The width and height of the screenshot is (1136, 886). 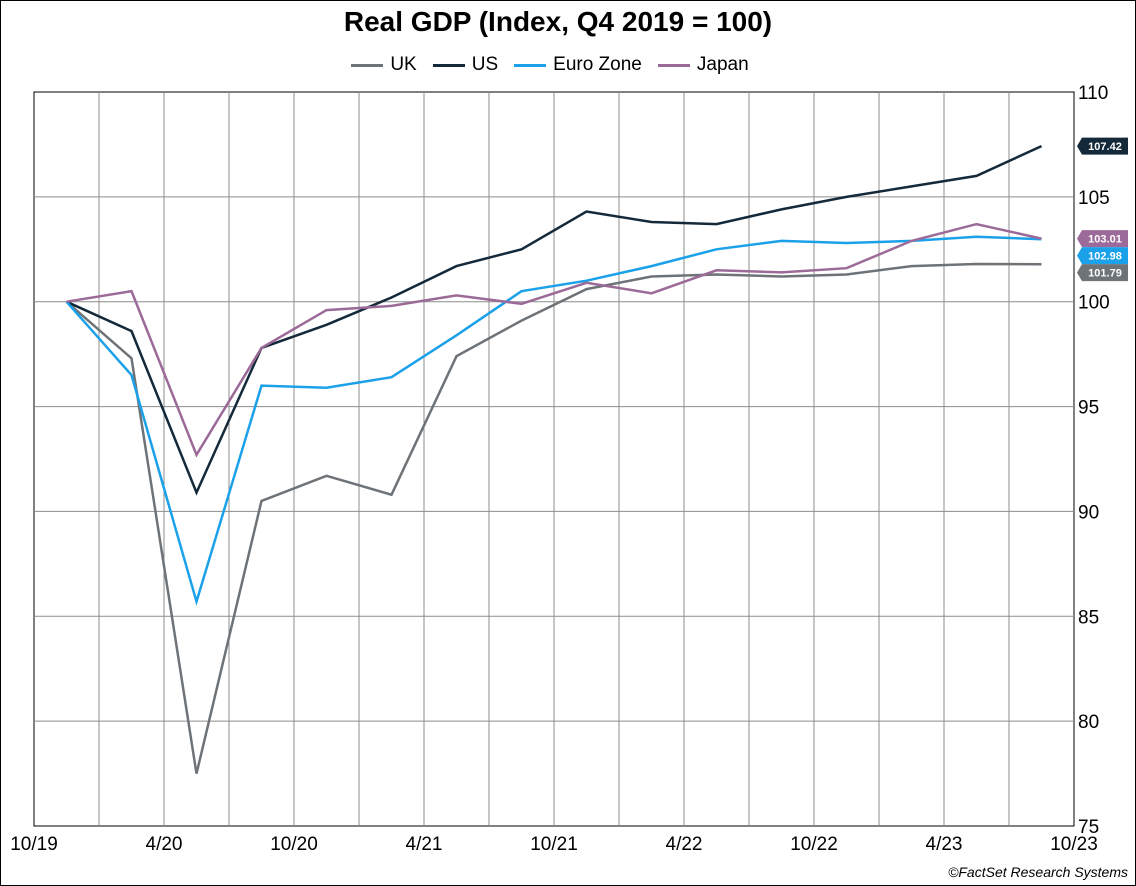 What do you see at coordinates (558, 21) in the screenshot?
I see `chart-title: Real GDP (Index, Q4 2019 = 100)` at bounding box center [558, 21].